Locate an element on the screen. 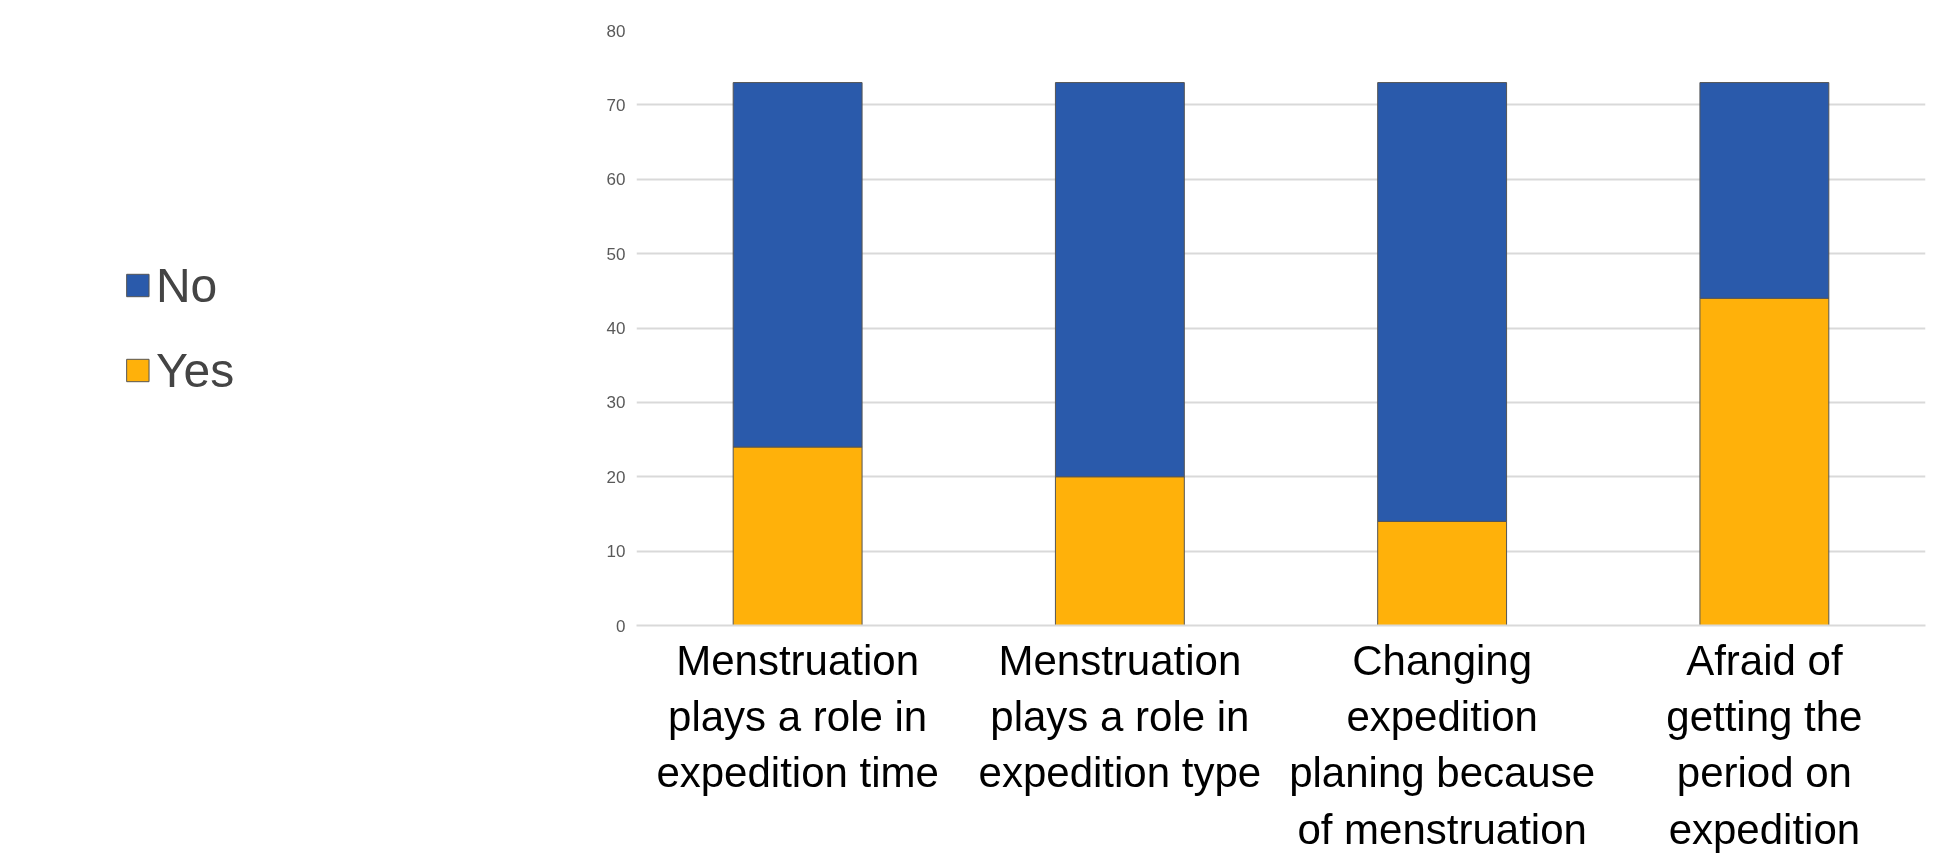 This screenshot has width=1940, height=864. y-tick-label: 80 is located at coordinates (616, 31).